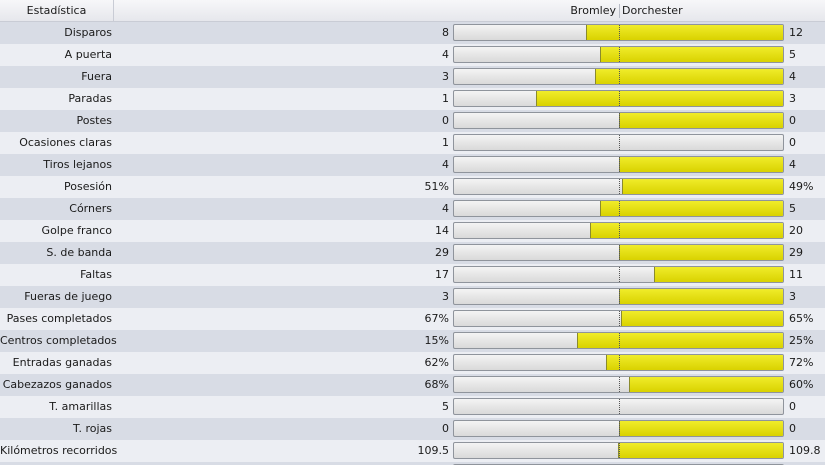  I want to click on home-value: 15%, so click(436, 340).